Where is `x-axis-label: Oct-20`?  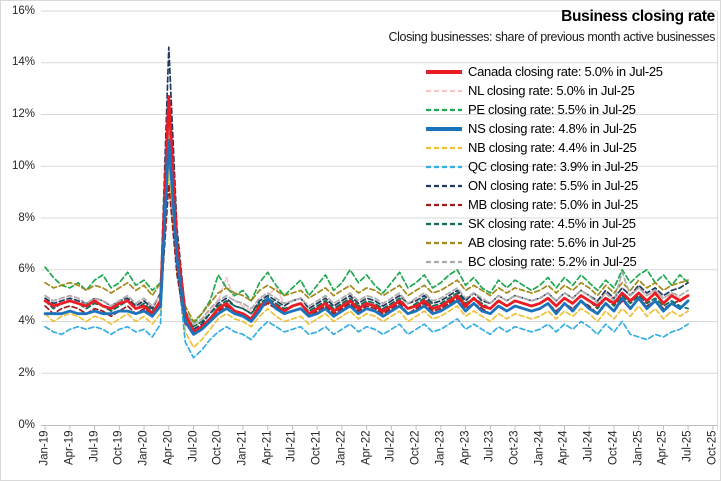
x-axis-label: Oct-20 is located at coordinates (217, 448).